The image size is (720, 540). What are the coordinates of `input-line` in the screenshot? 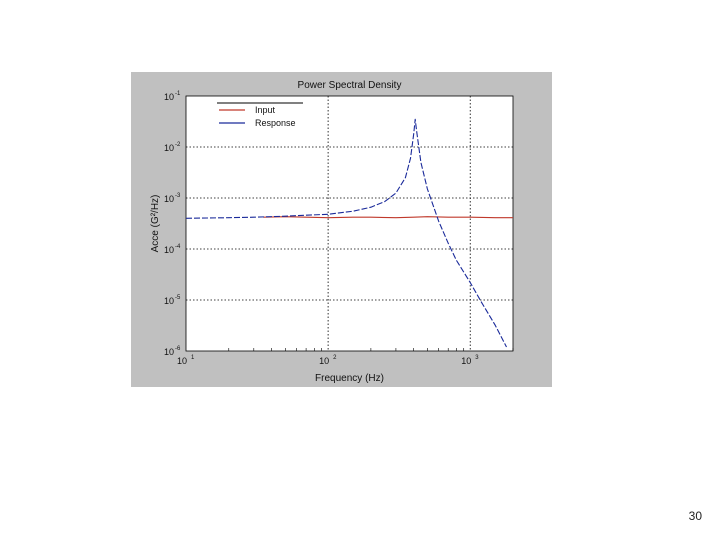 It's located at (388, 217).